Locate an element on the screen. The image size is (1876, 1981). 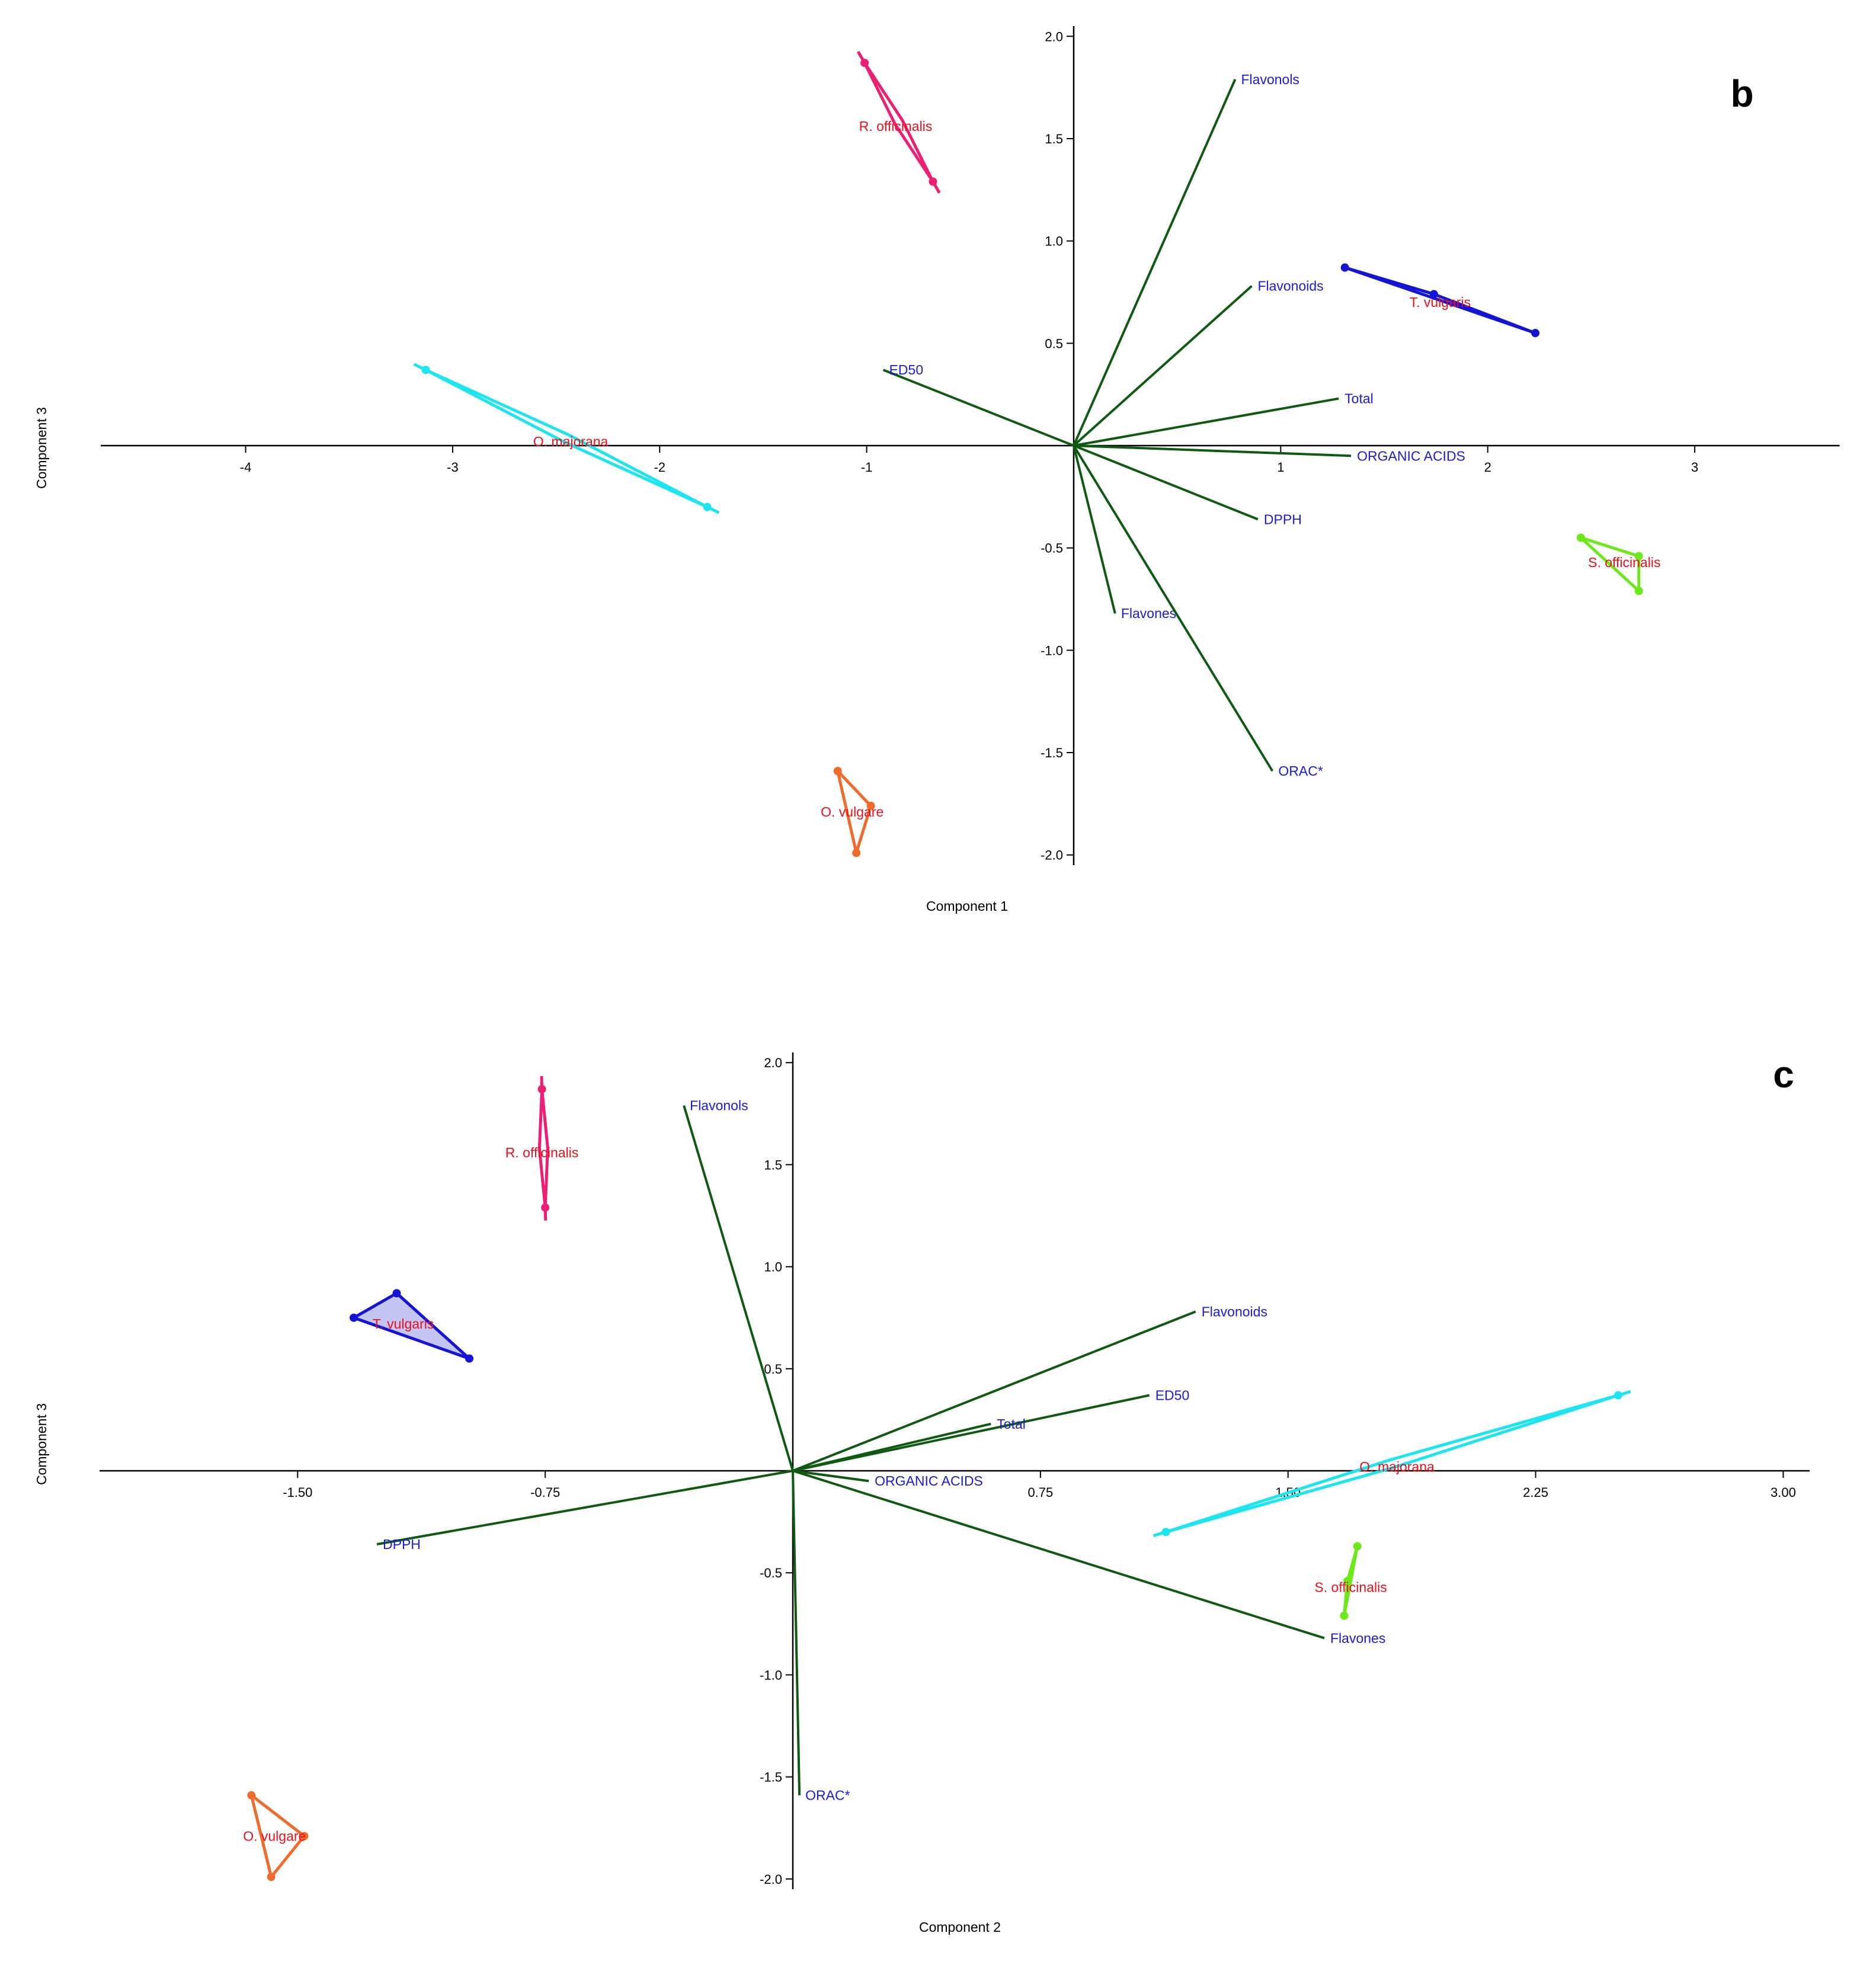
panel-c-label: c is located at coordinates (1783, 1074).